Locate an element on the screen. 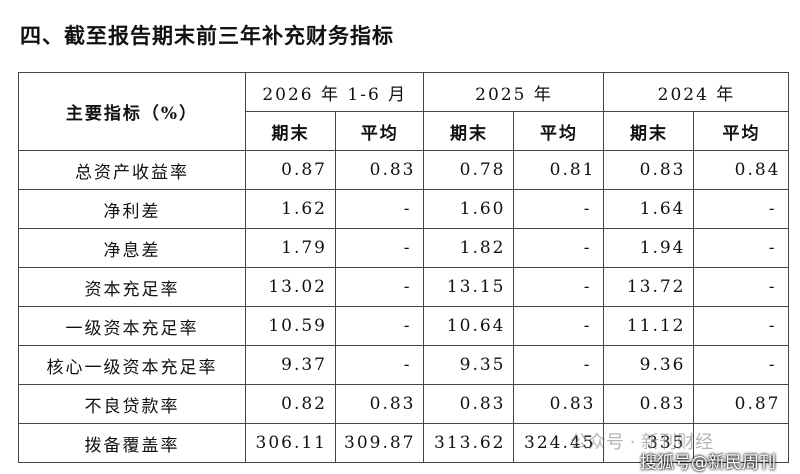 This screenshot has height=474, width=800. cell: 313.62 is located at coordinates (469, 443).